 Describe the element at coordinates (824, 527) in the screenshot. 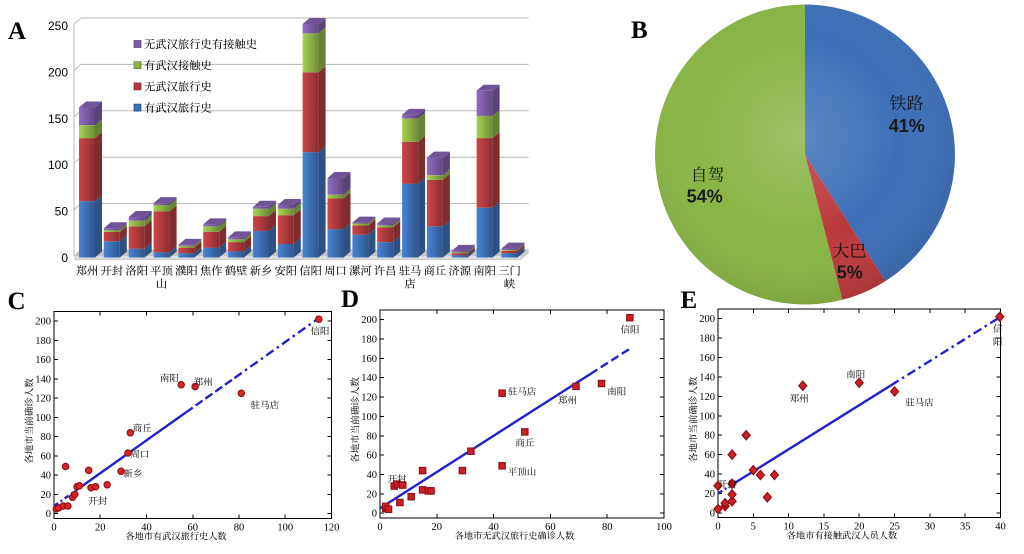

I see `svg-text: 15` at that location.